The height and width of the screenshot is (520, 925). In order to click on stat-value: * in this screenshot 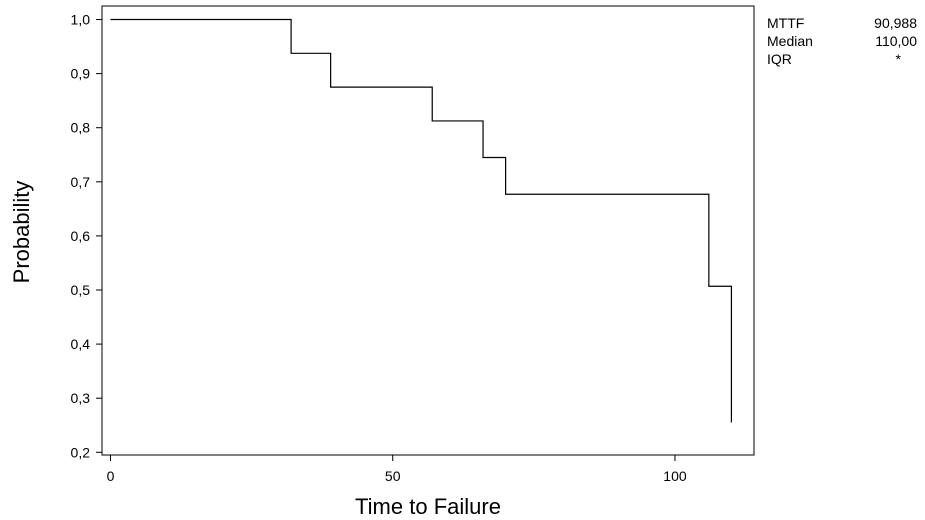, I will do `click(898, 59)`.